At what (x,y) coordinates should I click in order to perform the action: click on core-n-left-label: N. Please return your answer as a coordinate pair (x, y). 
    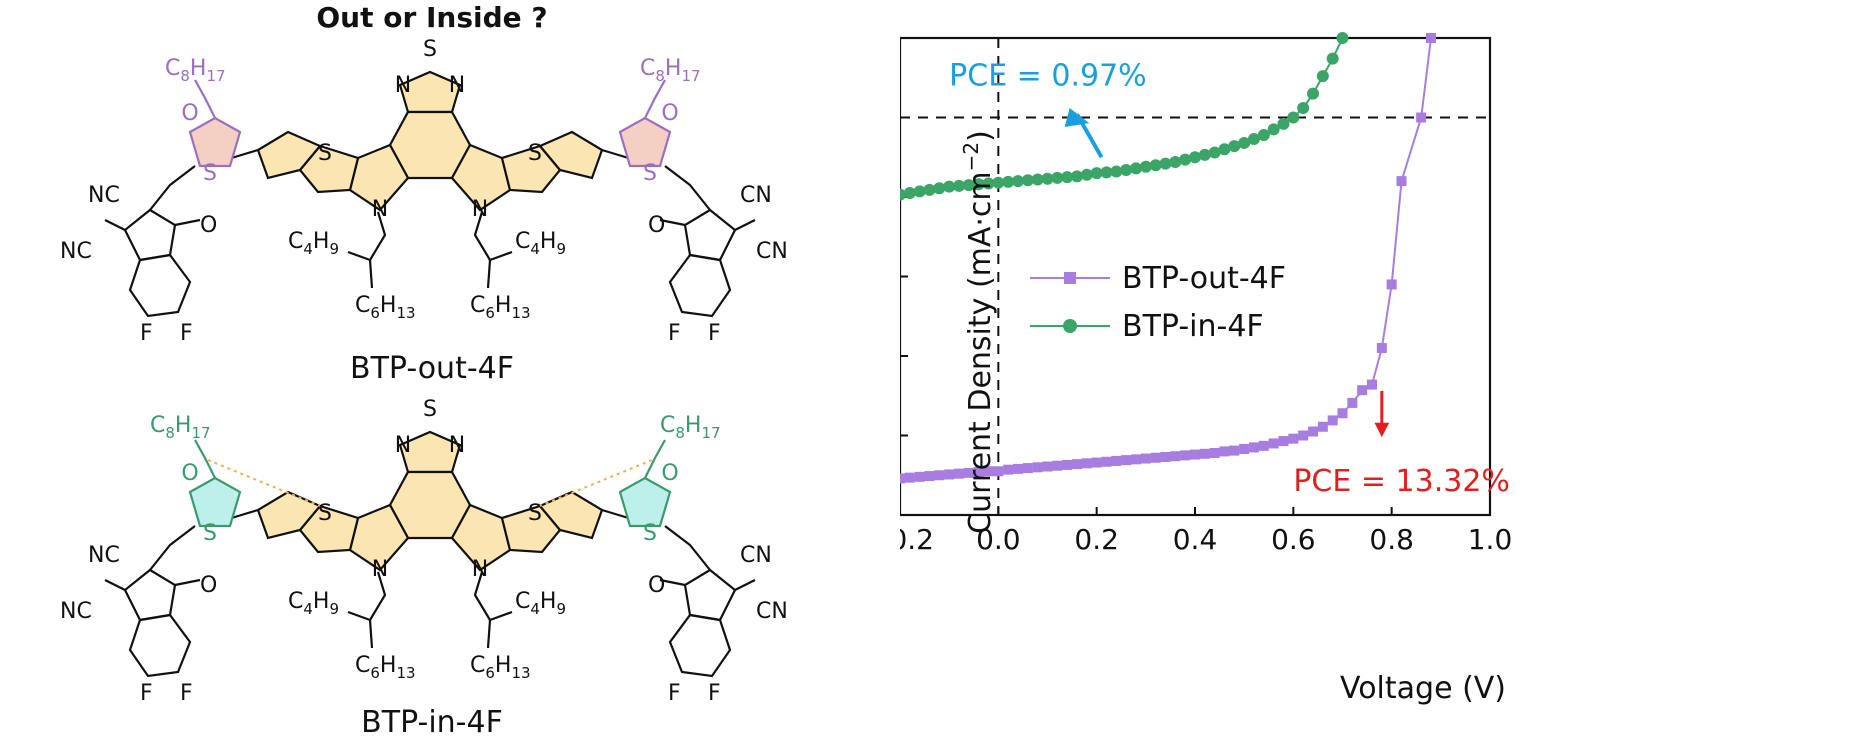
    Looking at the image, I should click on (380, 209).